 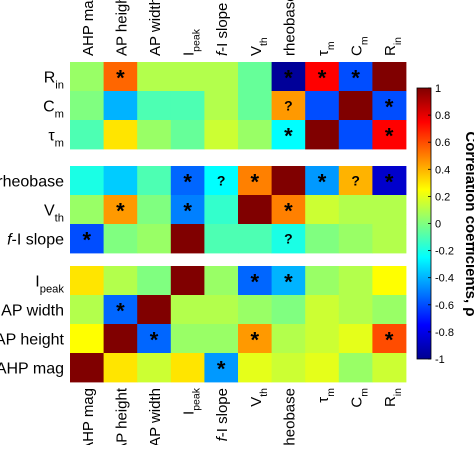 What do you see at coordinates (88, 28) in the screenshot?
I see `top-column-label: AHP mag` at bounding box center [88, 28].